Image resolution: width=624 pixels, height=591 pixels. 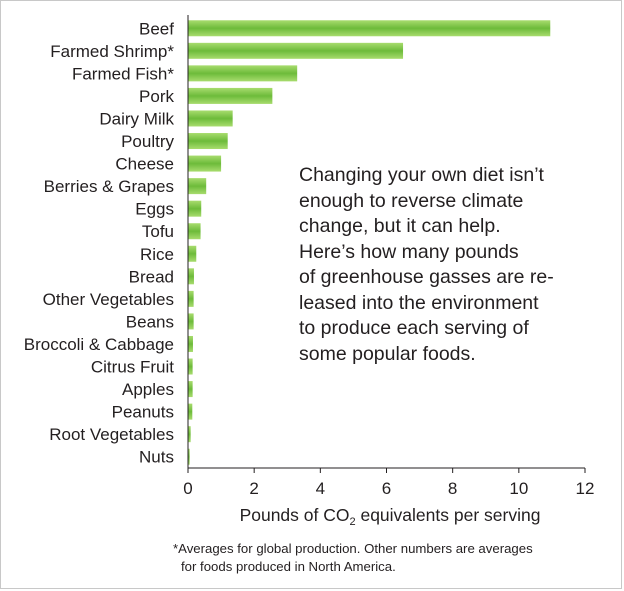 I want to click on category-label: Tofu, so click(x=158, y=231).